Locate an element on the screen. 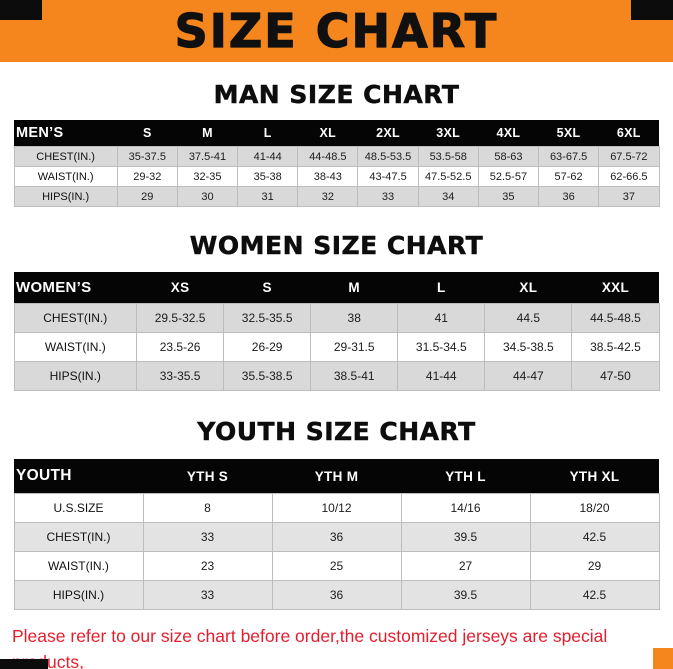 This screenshot has height=669, width=673. measurement-cell: 52.5-57 is located at coordinates (508, 176).